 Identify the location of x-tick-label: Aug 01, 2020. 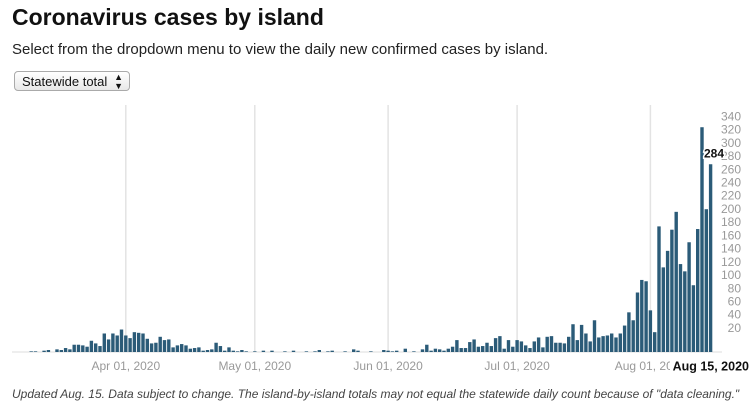
(651, 366).